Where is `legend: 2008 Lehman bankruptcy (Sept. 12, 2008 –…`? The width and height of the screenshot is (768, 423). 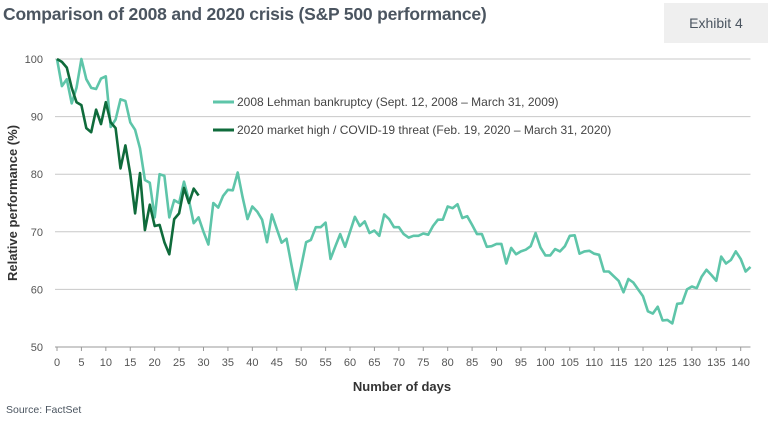
legend: 2008 Lehman bankruptcy (Sept. 12, 2008 –… is located at coordinates (412, 116).